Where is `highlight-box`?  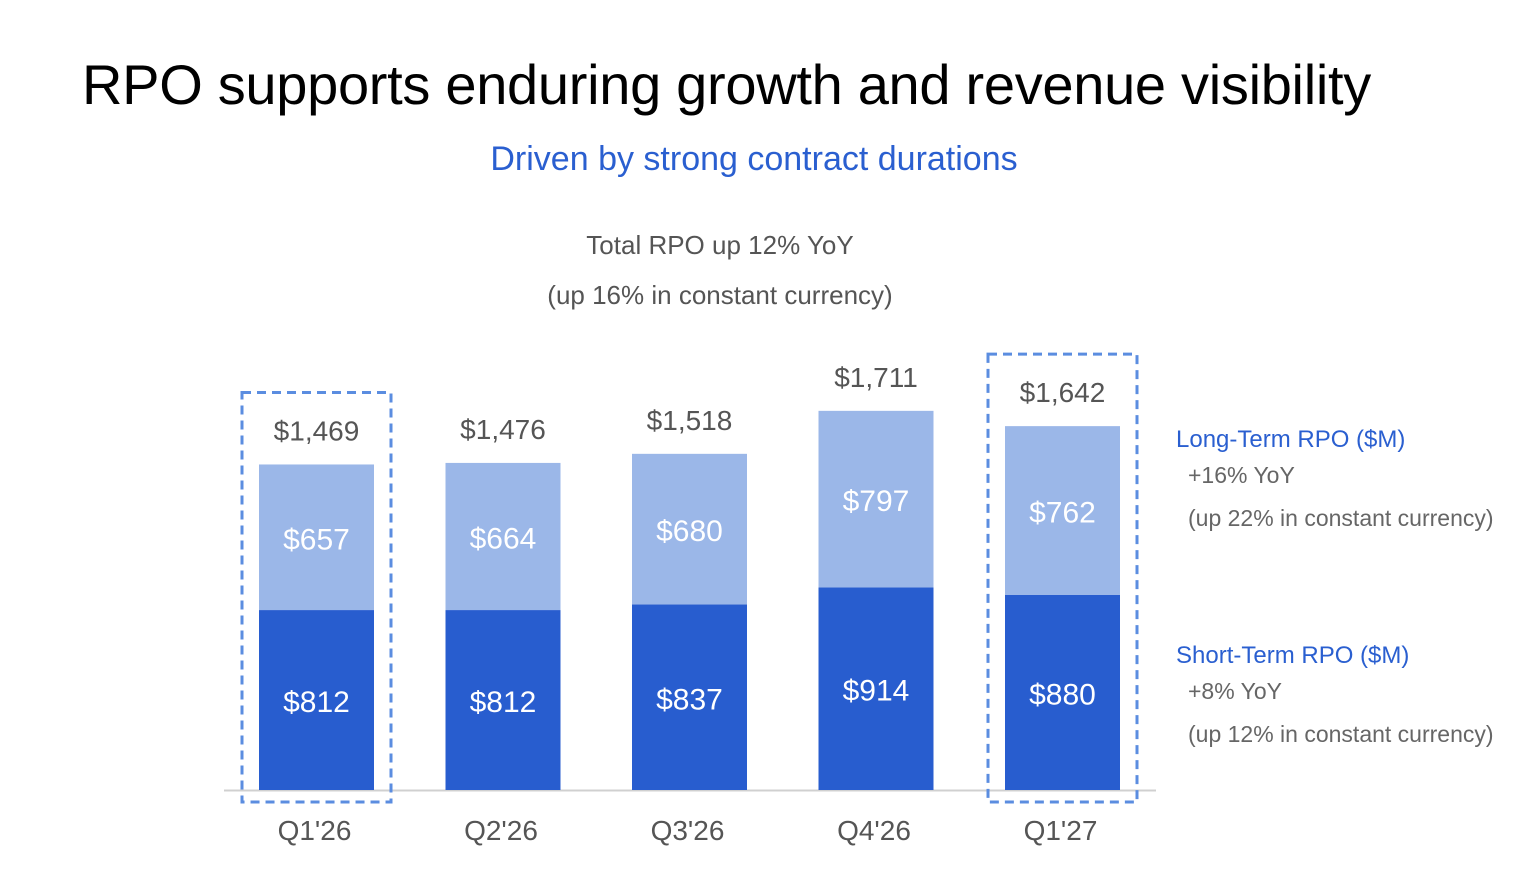
highlight-box is located at coordinates (316, 597).